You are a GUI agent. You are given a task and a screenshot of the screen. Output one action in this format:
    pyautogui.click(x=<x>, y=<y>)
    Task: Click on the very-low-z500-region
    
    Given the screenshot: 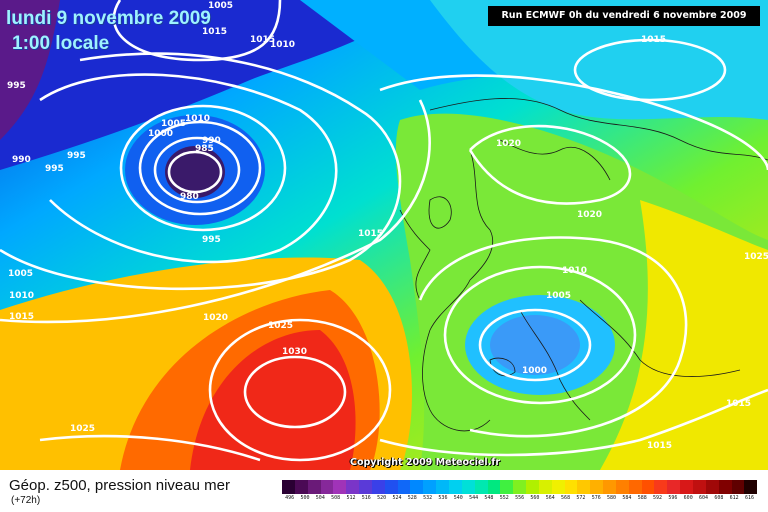 What is the action you would take?
    pyautogui.click(x=30, y=70)
    